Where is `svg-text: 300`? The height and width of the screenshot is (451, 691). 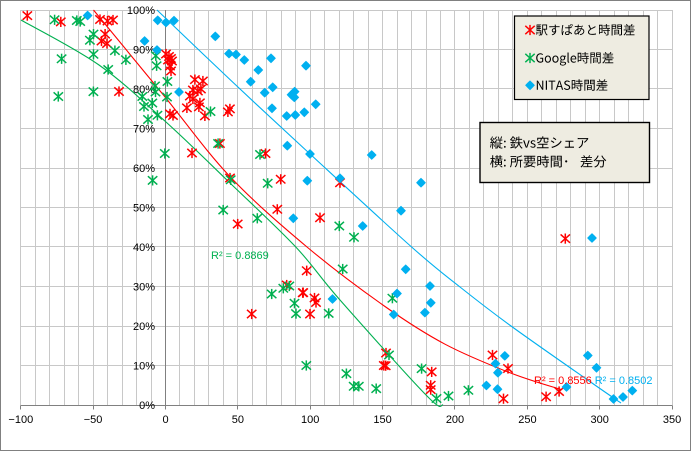
svg-text: 300 is located at coordinates (600, 420).